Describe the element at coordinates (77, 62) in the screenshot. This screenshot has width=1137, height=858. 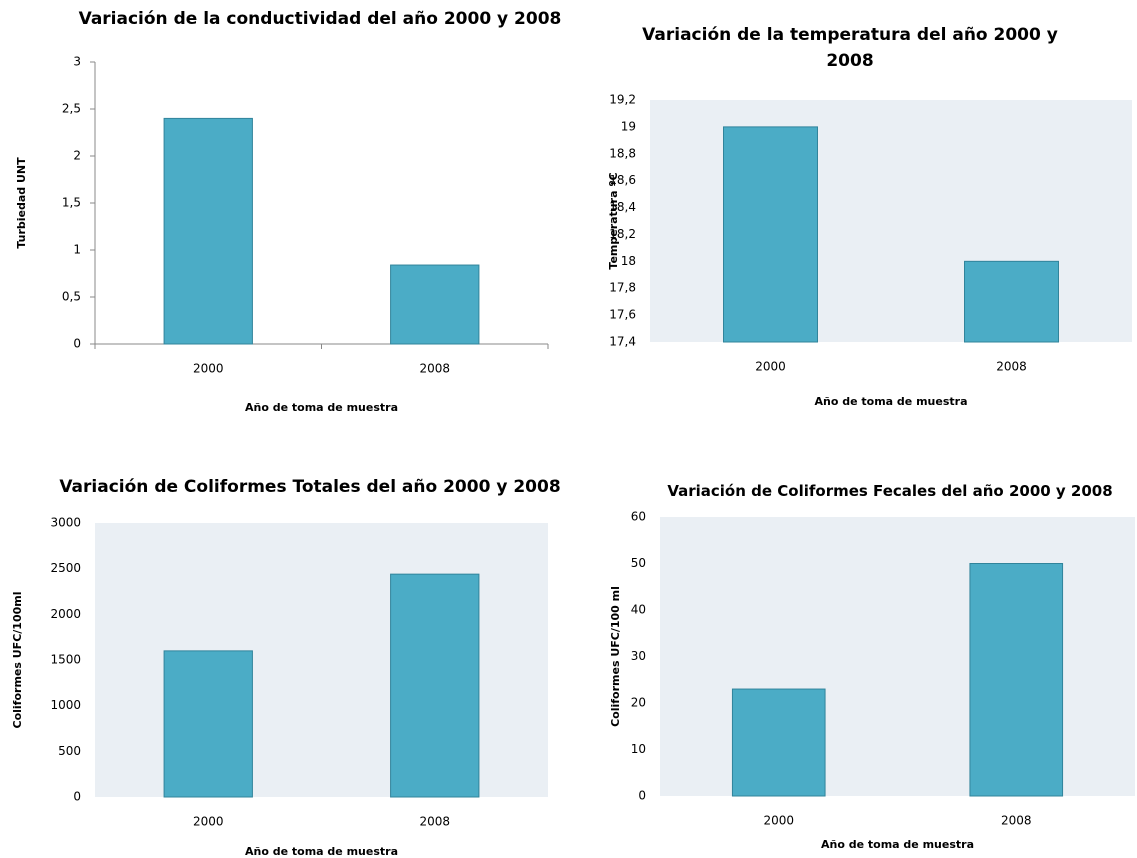
I see `y-tick-label: 3` at that location.